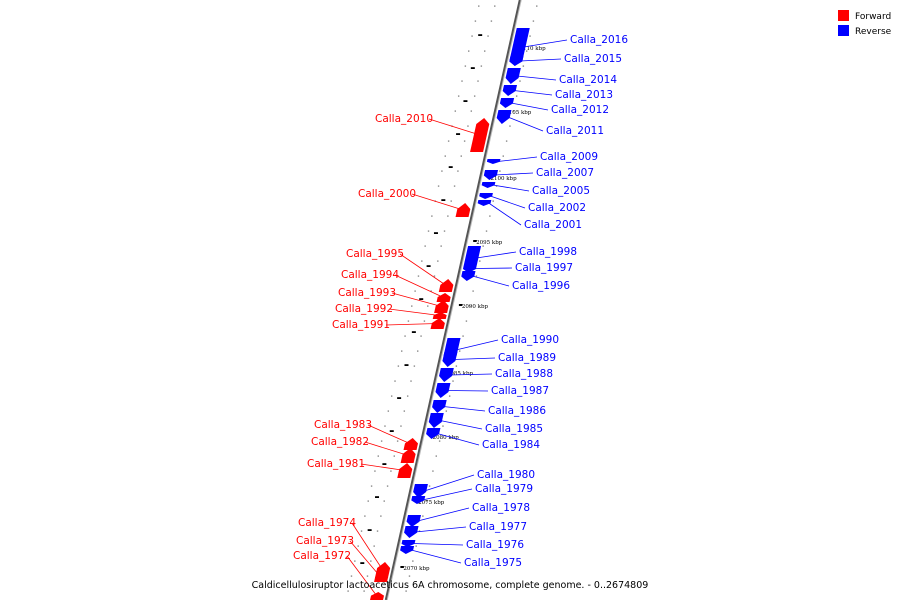  I want to click on gene-label: Calla_2002, so click(557, 208).